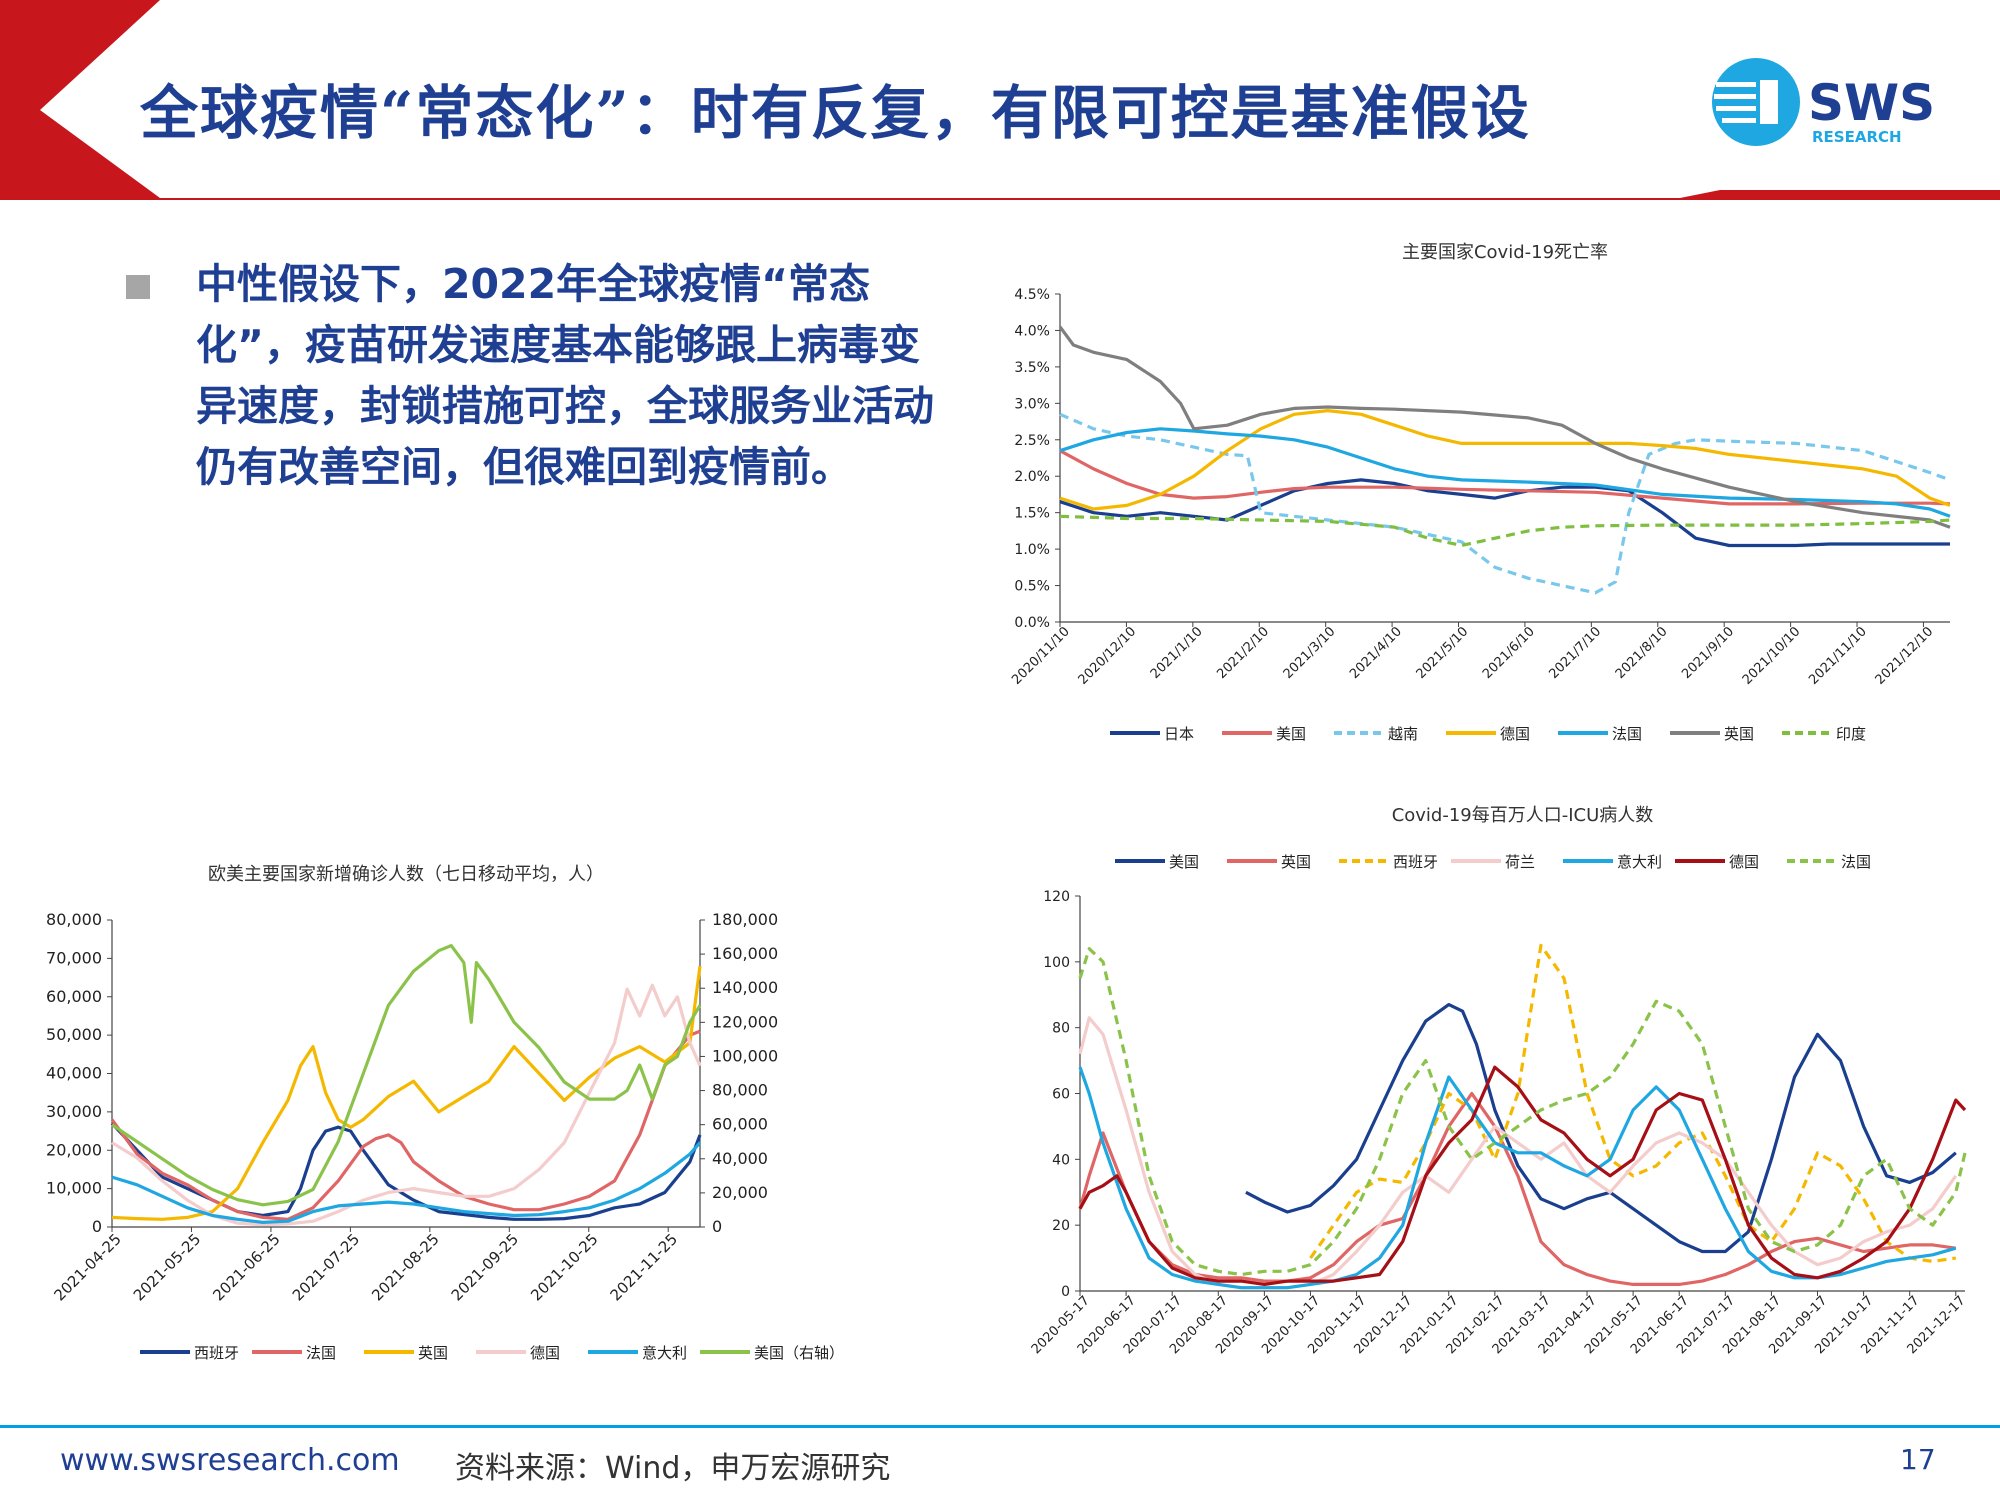 Image resolution: width=2000 pixels, height=1500 pixels. What do you see at coordinates (74, 1188) in the screenshot?
I see `y-tick-label: 10,000` at bounding box center [74, 1188].